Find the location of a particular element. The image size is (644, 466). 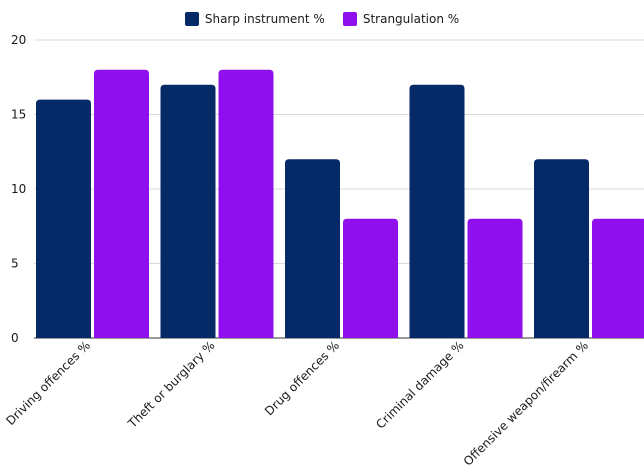

legend-item-series-1: Sharp instrument % is located at coordinates (254, 19).